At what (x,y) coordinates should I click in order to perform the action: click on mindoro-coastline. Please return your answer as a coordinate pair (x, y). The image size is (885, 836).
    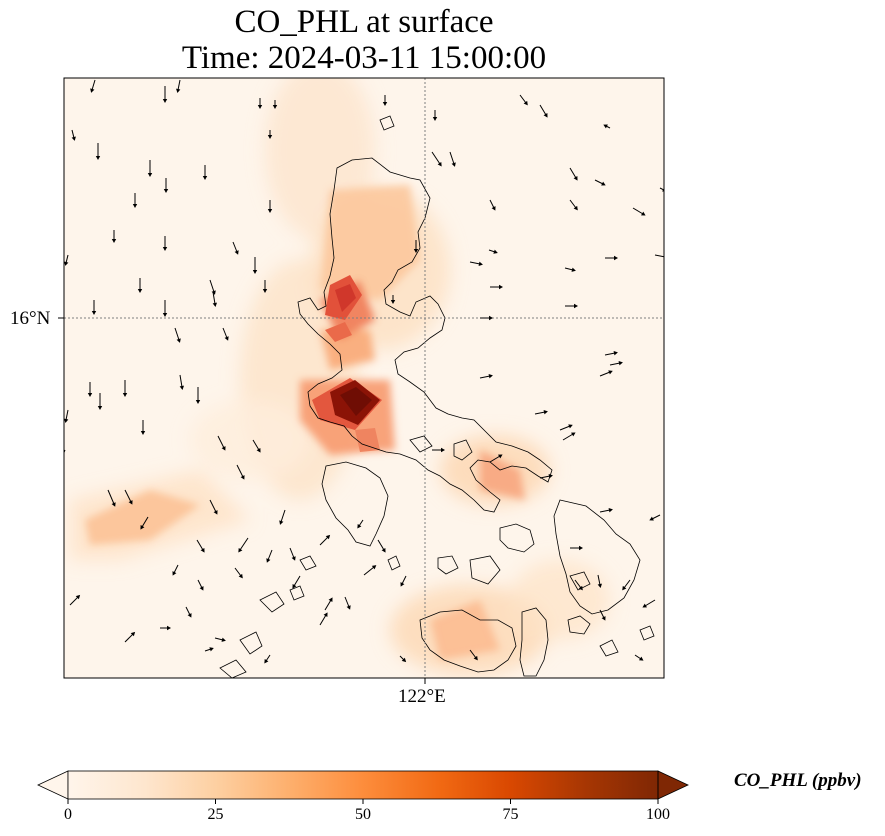
    Looking at the image, I should click on (355, 504).